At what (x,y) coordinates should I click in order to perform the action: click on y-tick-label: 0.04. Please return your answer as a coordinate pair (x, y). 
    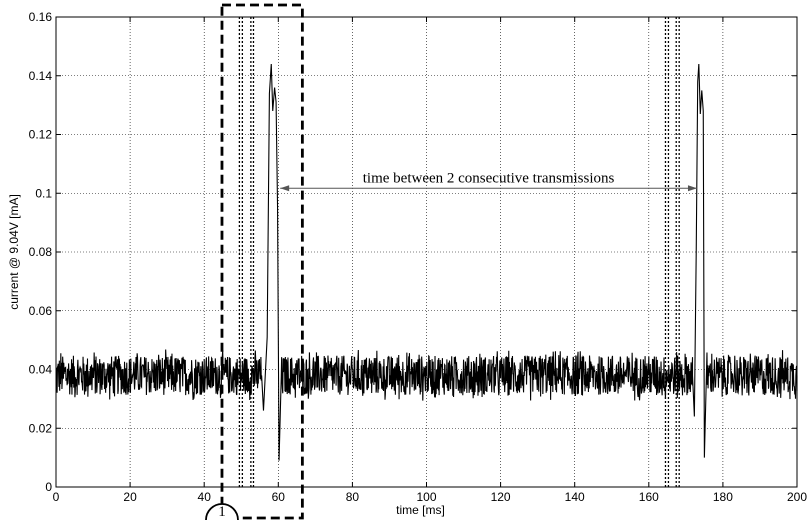
    Looking at the image, I should click on (41, 370).